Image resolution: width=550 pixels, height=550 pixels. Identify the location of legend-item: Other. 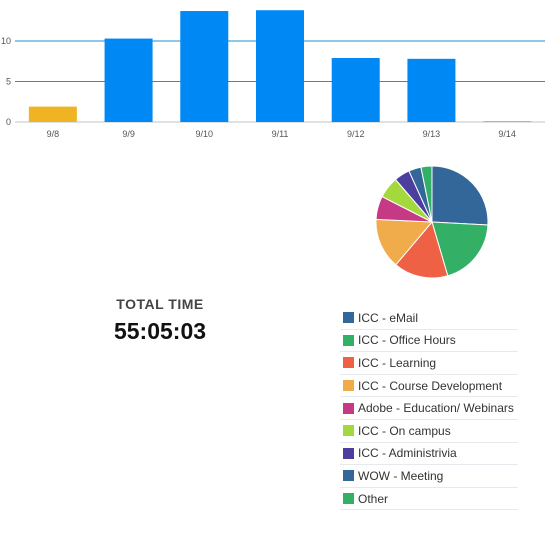
(429, 499).